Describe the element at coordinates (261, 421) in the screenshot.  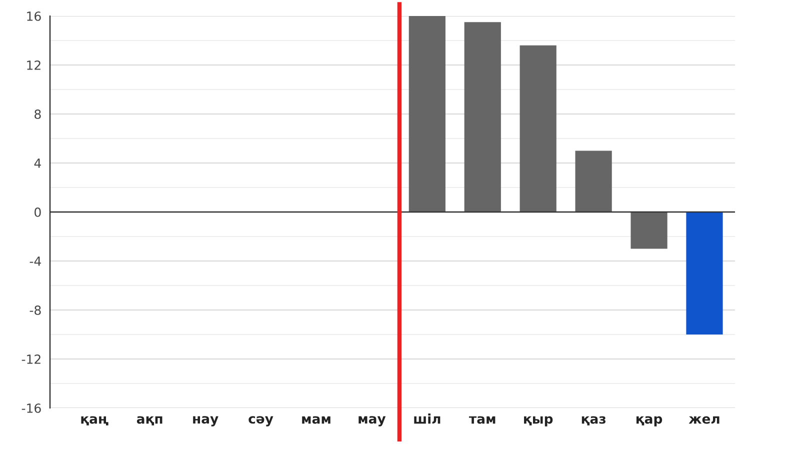
I see `x-tick-label: сәу` at that location.